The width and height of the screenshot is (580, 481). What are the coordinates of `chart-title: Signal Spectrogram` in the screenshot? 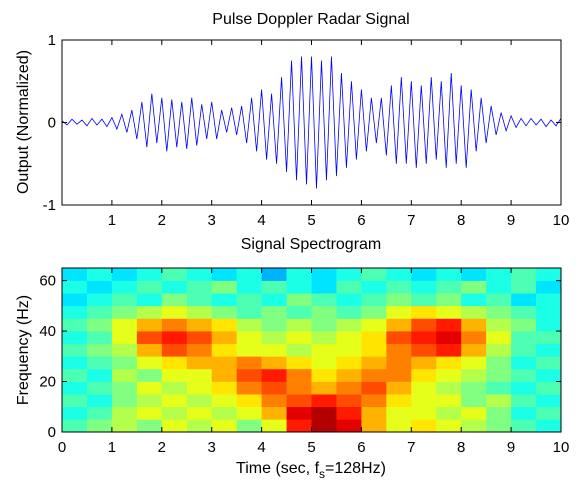 It's located at (311, 244).